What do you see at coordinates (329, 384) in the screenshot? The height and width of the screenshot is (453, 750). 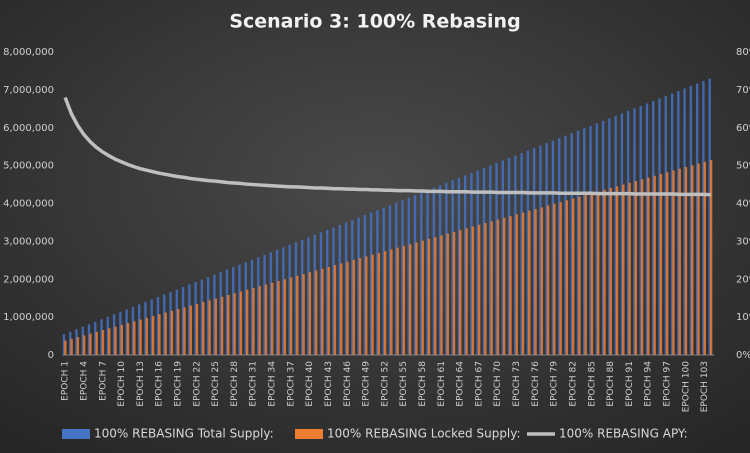 I see `x-tick-label: EPOCH 43` at bounding box center [329, 384].